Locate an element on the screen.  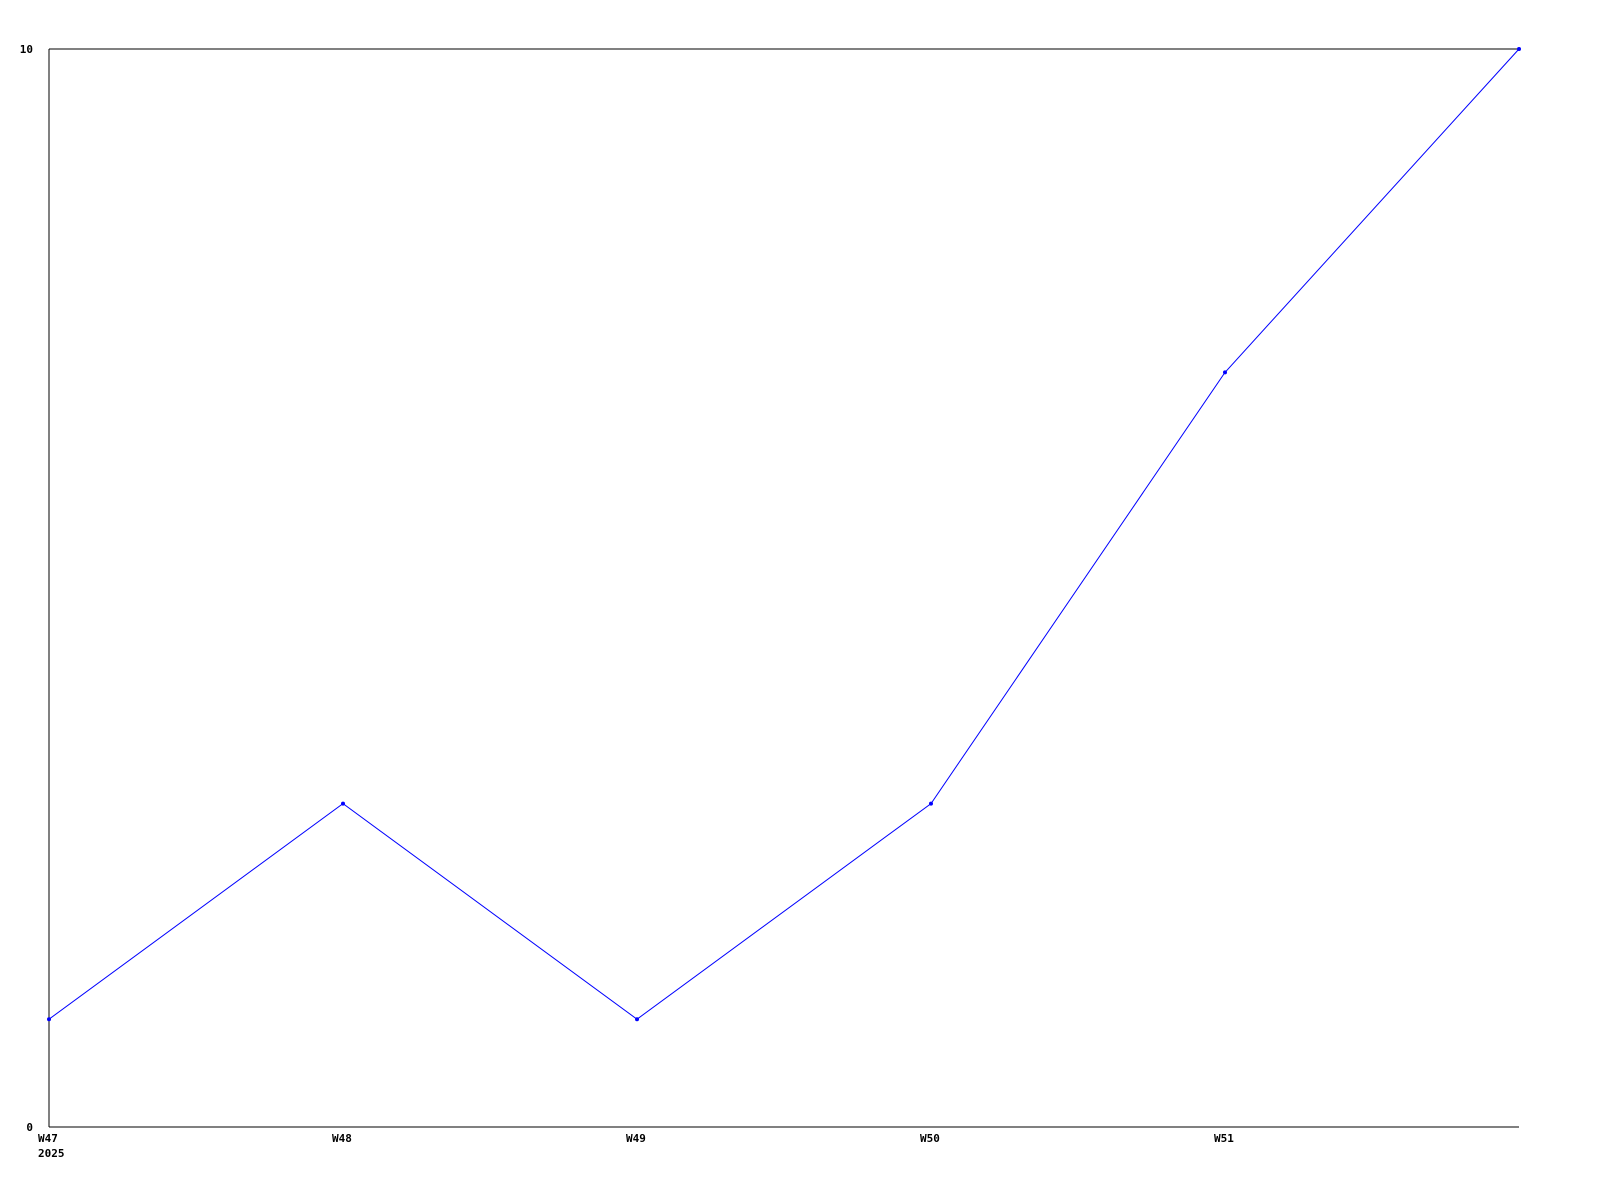
x-tick-label: W47 is located at coordinates (48, 1138).